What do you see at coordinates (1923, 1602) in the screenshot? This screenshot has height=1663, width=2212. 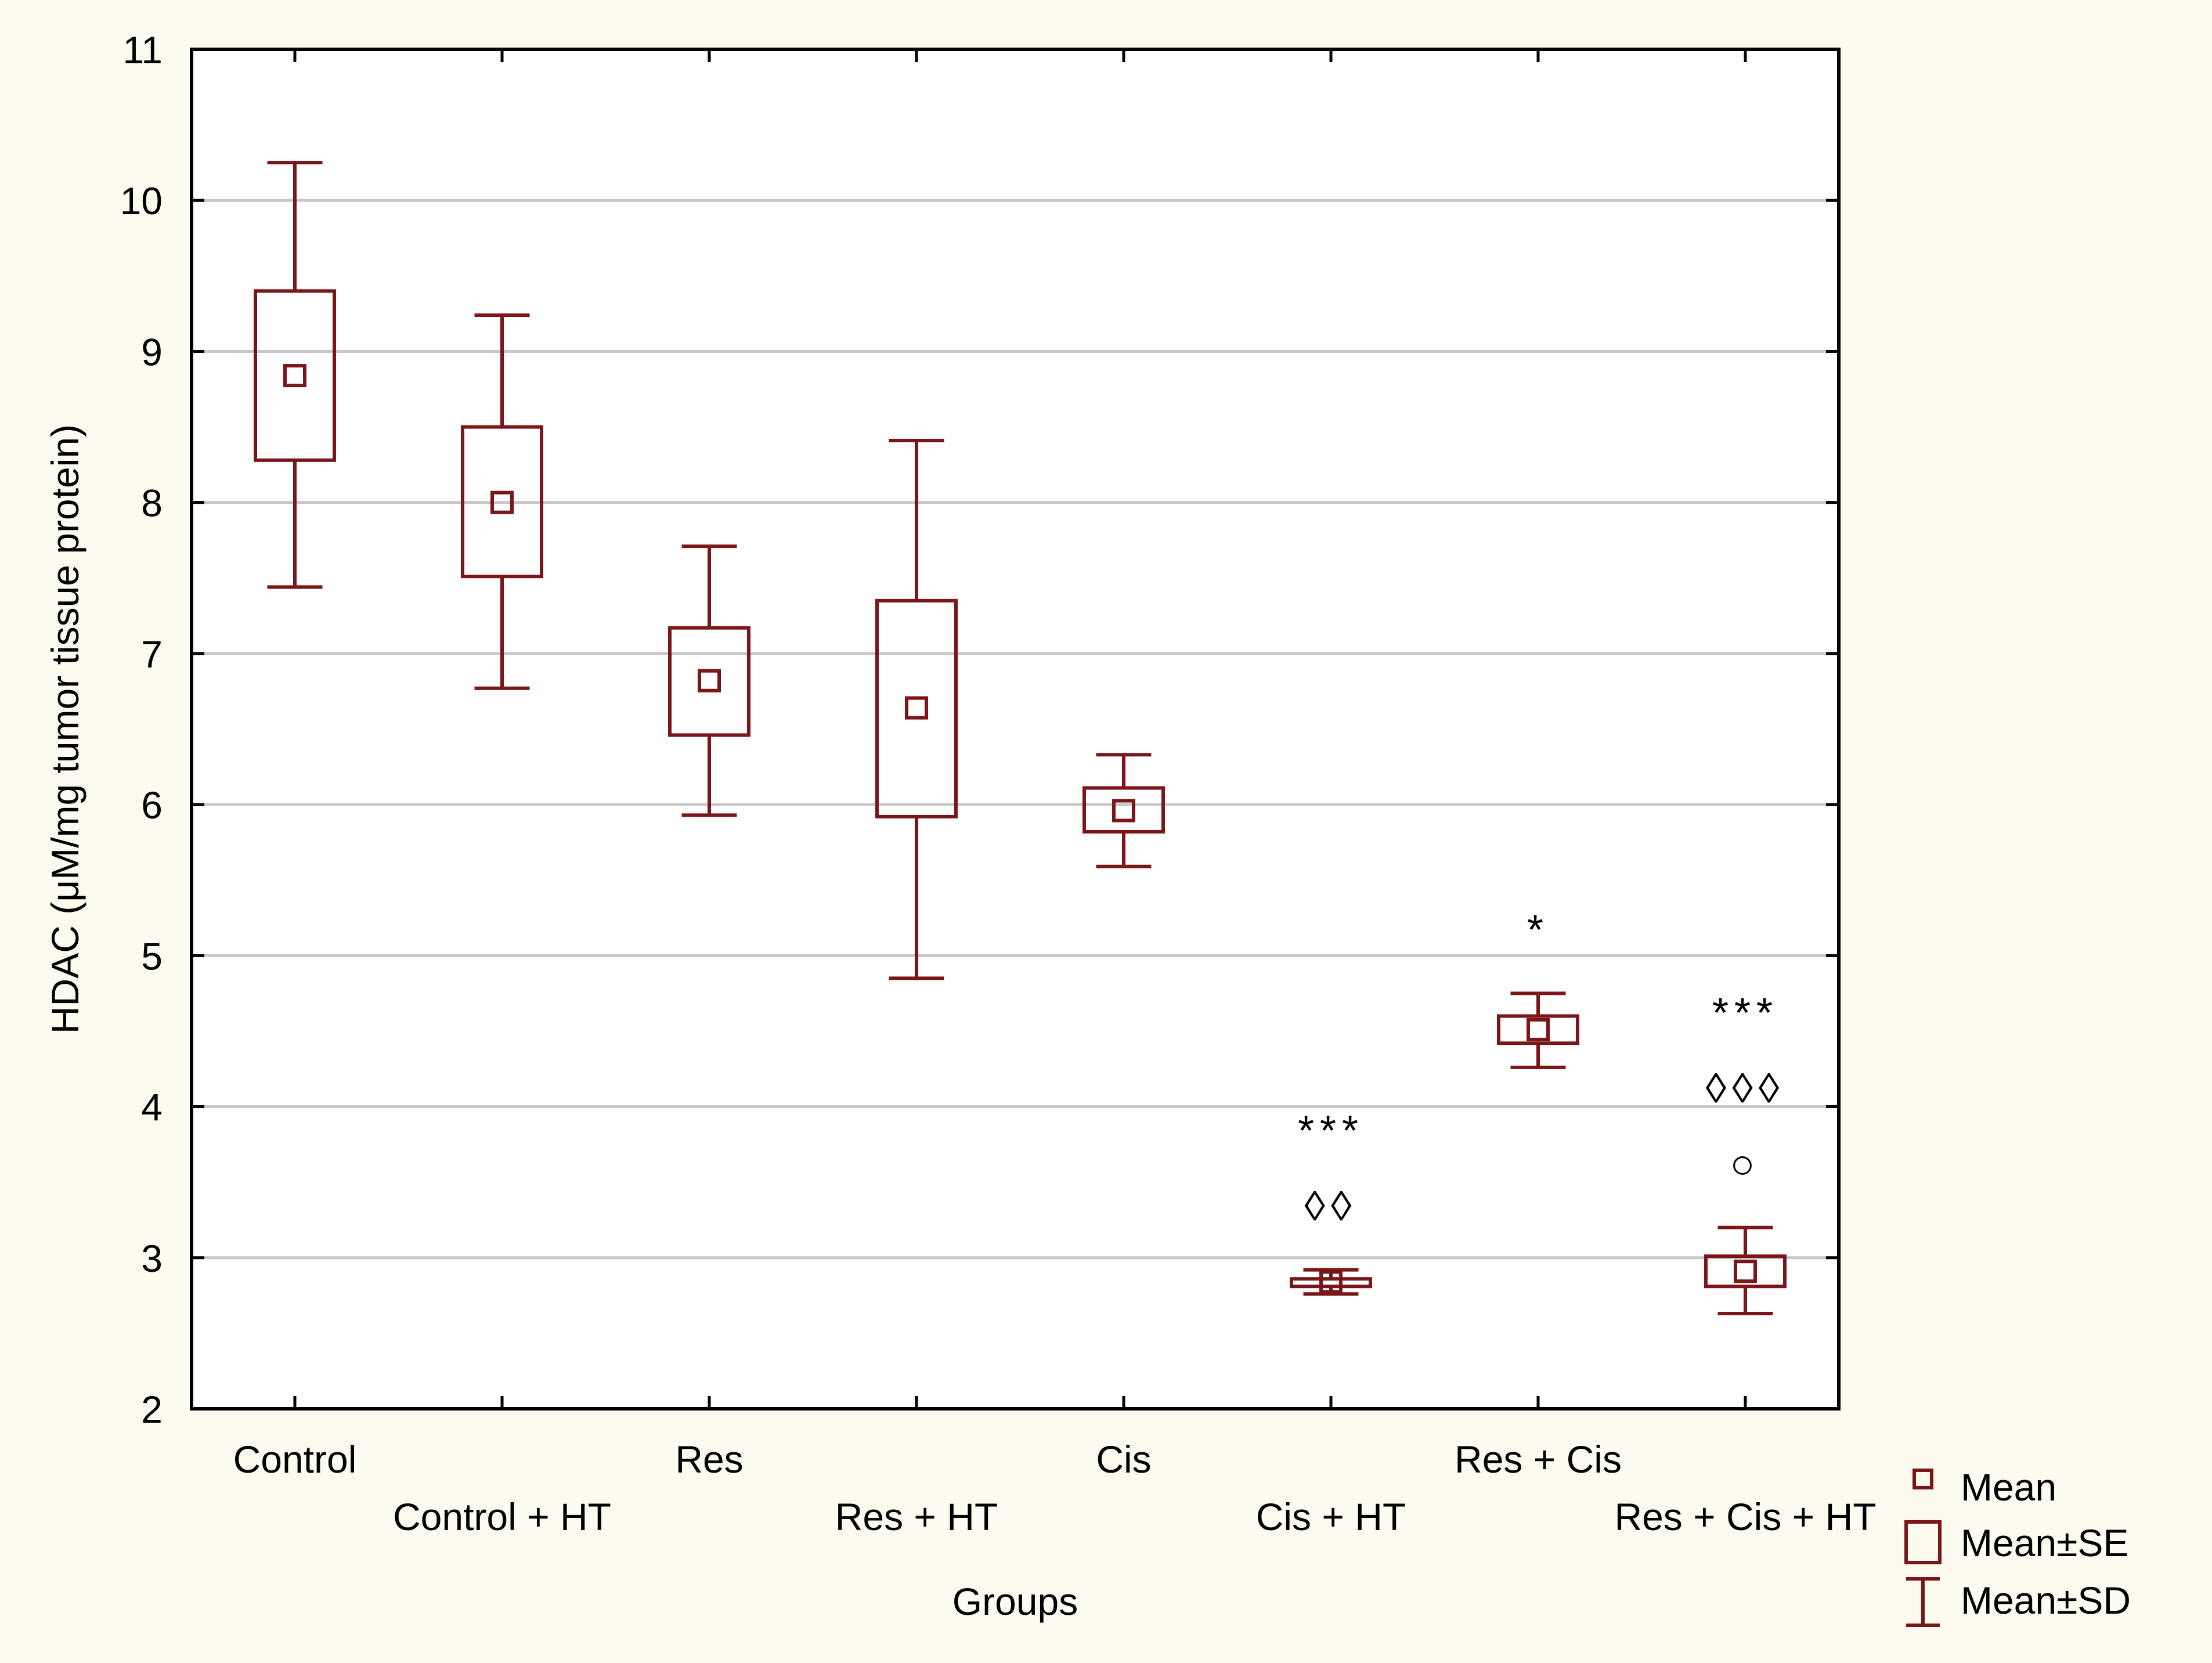 I see `legend-sd-marker` at bounding box center [1923, 1602].